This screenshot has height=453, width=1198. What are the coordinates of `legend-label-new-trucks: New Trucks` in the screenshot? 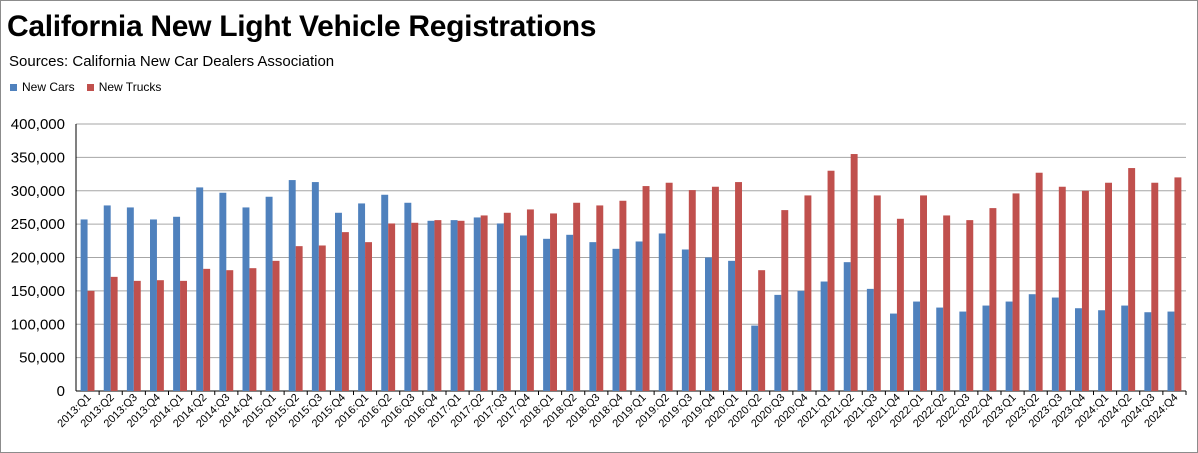 It's located at (130, 87).